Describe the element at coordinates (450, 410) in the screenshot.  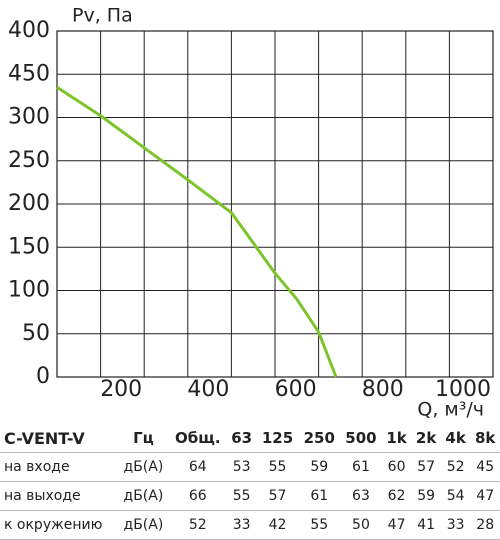
I see `x-axis-title: Q, м³/ч` at that location.